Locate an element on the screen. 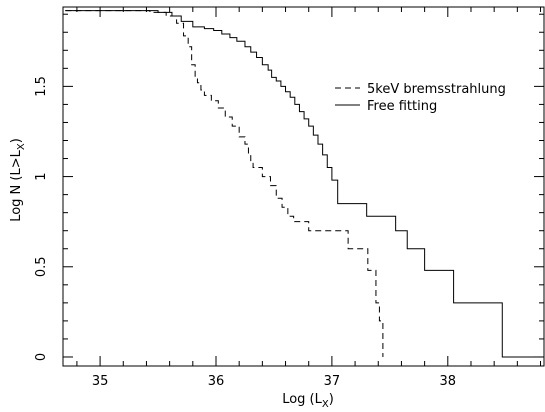  x-tick-label: 38 is located at coordinates (448, 381).